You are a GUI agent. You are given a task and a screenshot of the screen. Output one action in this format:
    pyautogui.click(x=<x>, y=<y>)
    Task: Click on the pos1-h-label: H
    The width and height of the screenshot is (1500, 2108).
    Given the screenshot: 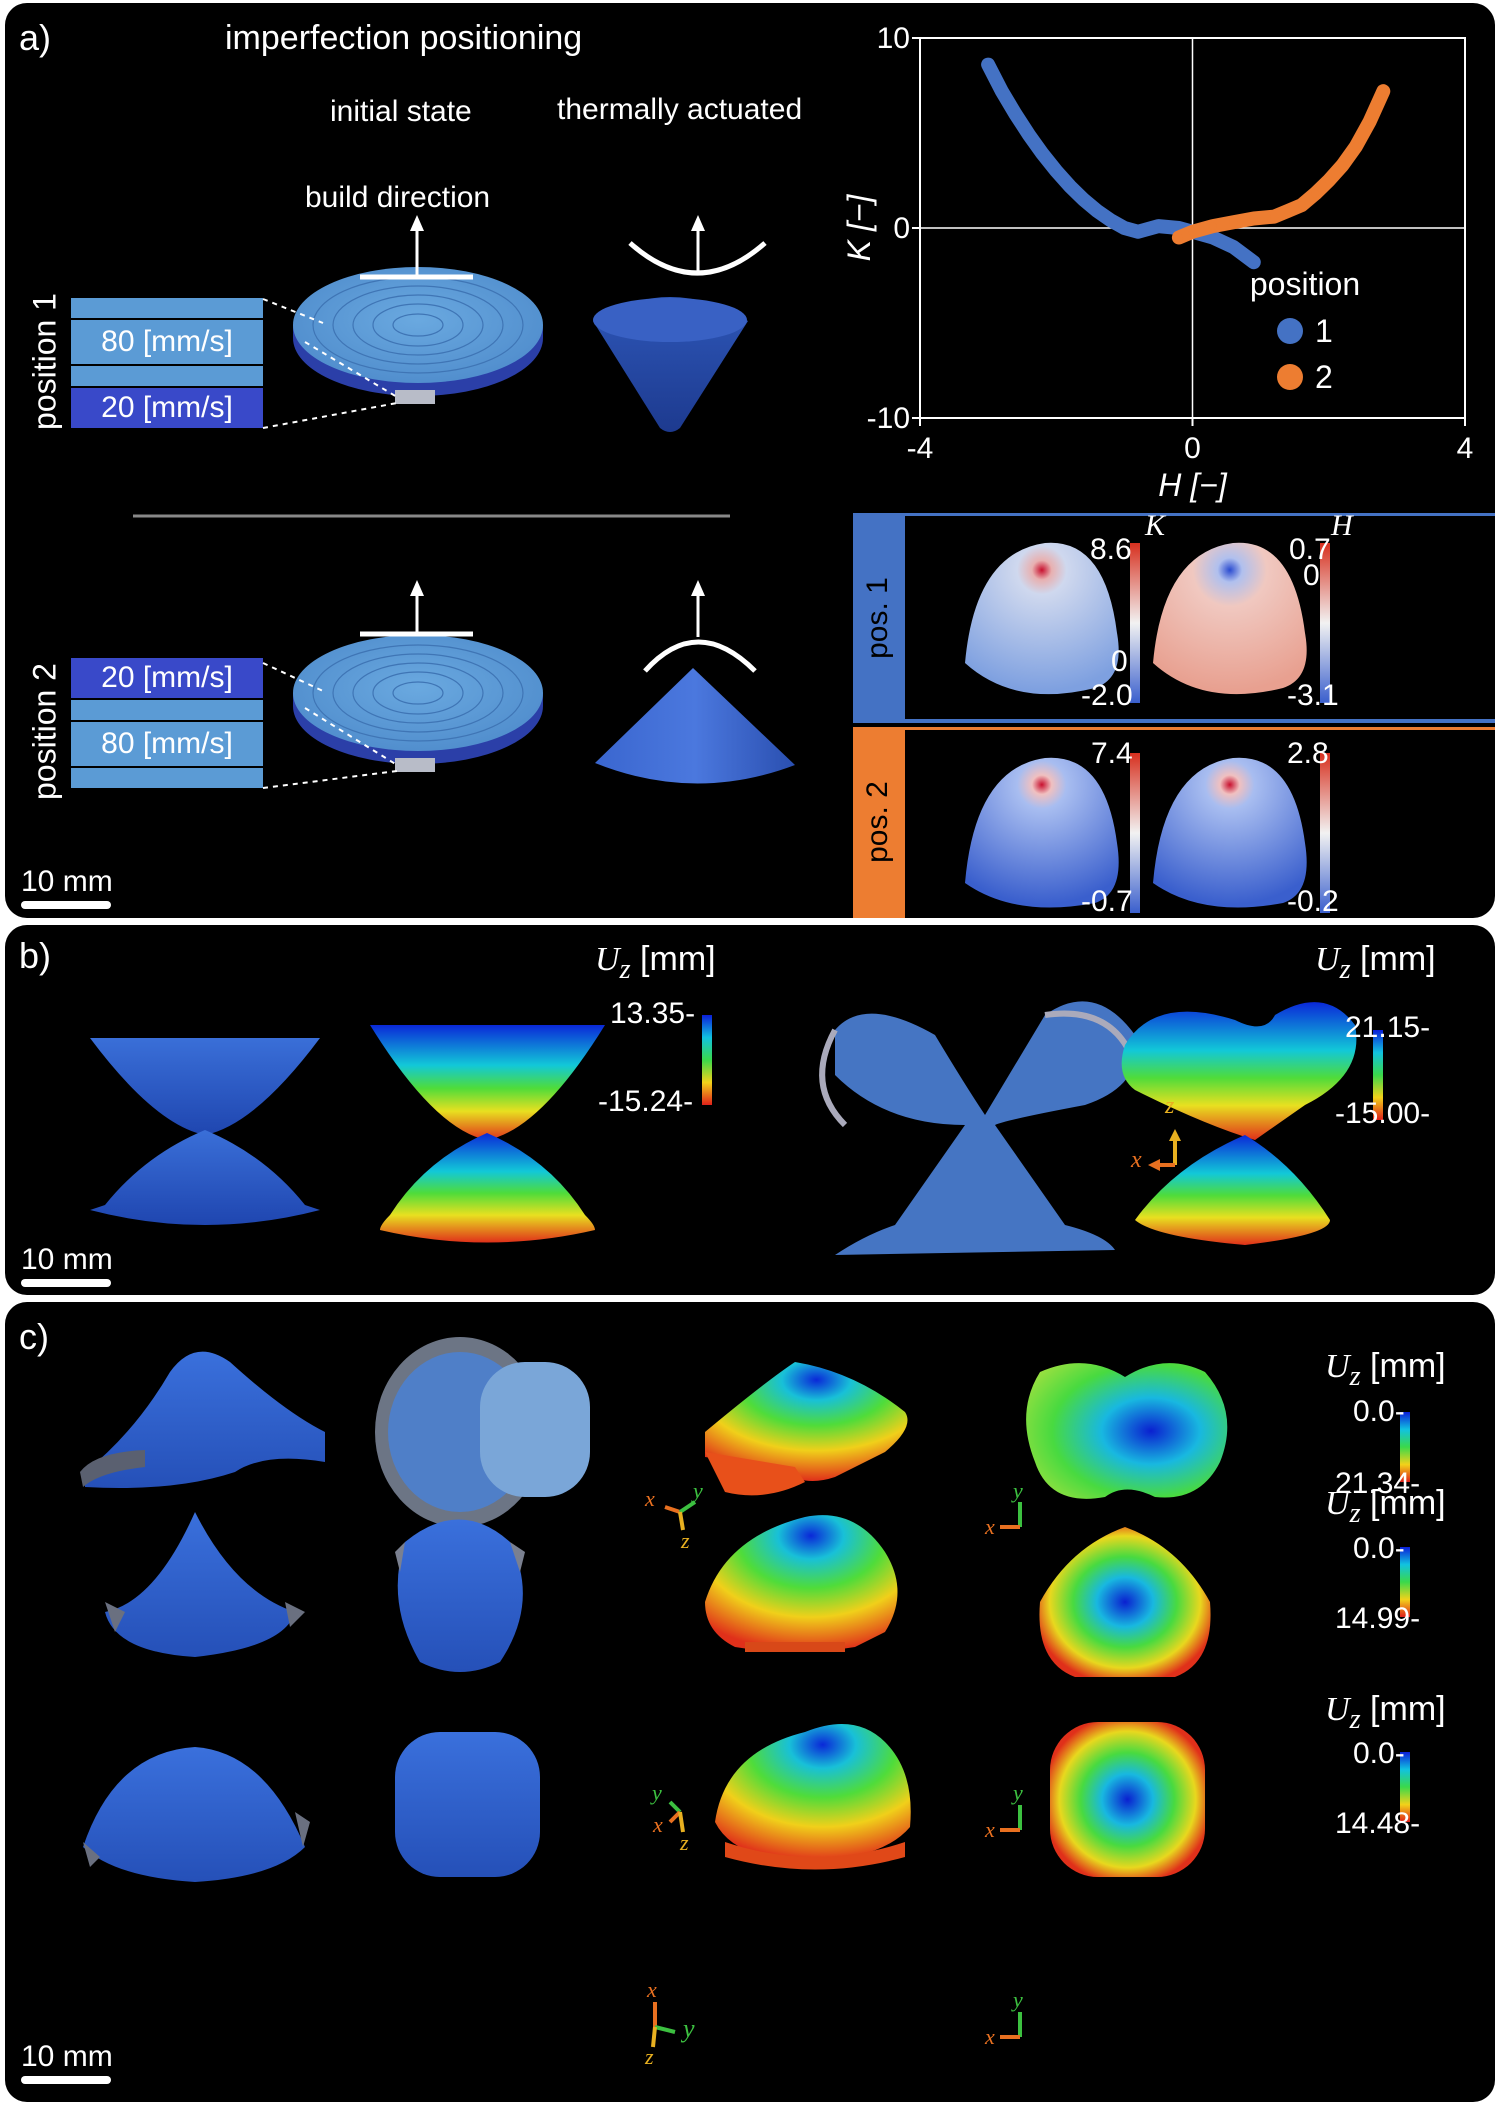 What is the action you would take?
    pyautogui.click(x=1342, y=525)
    